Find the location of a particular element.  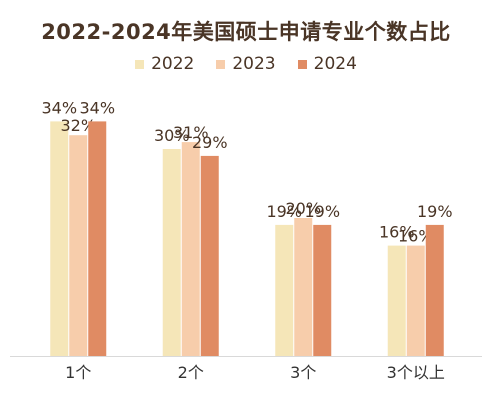

data-label-2024-2: 29% is located at coordinates (210, 142).